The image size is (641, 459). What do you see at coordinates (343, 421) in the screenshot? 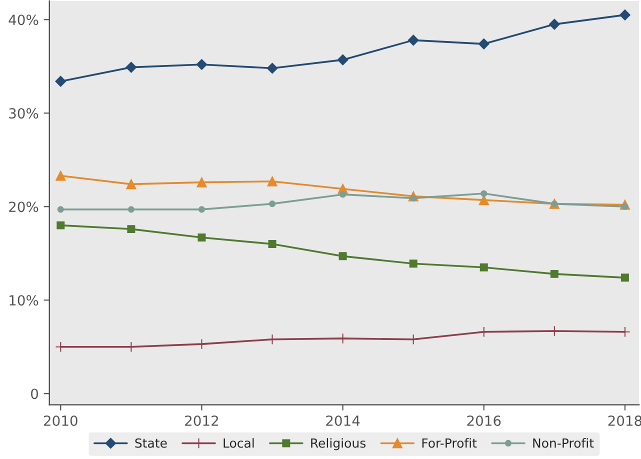
I see `x-tick-label: 2014` at bounding box center [343, 421].